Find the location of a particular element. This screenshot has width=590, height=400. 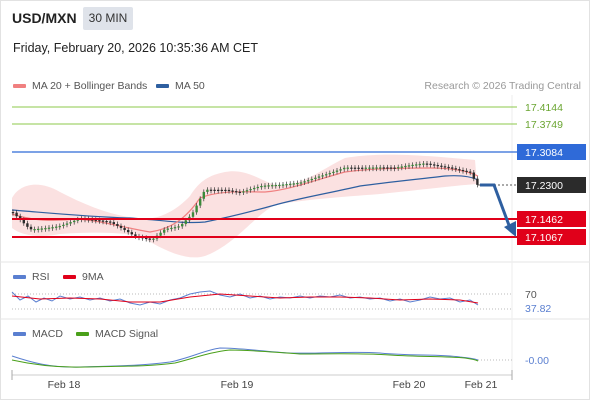

last-price-tag is located at coordinates (551, 185).